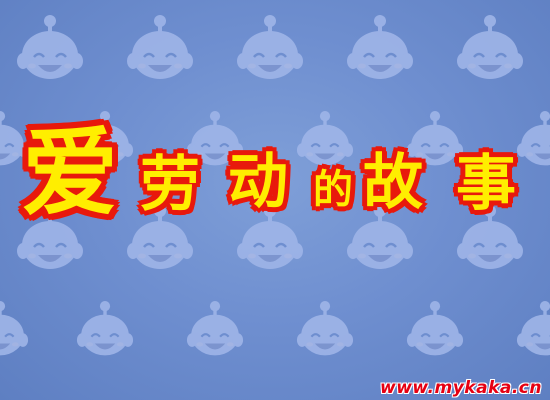 Image resolution: width=550 pixels, height=400 pixels. What do you see at coordinates (393, 183) in the screenshot?
I see `title-char-gu: 故` at bounding box center [393, 183].